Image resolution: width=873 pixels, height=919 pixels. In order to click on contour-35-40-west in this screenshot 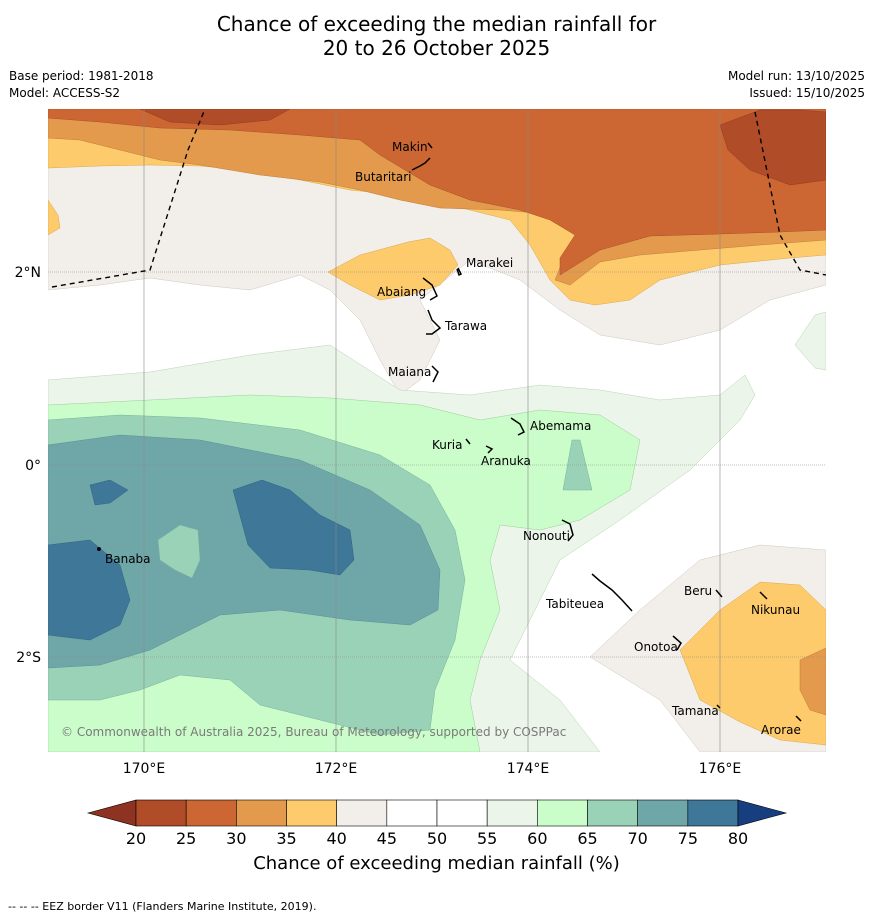, I will do `click(54, 217)`.